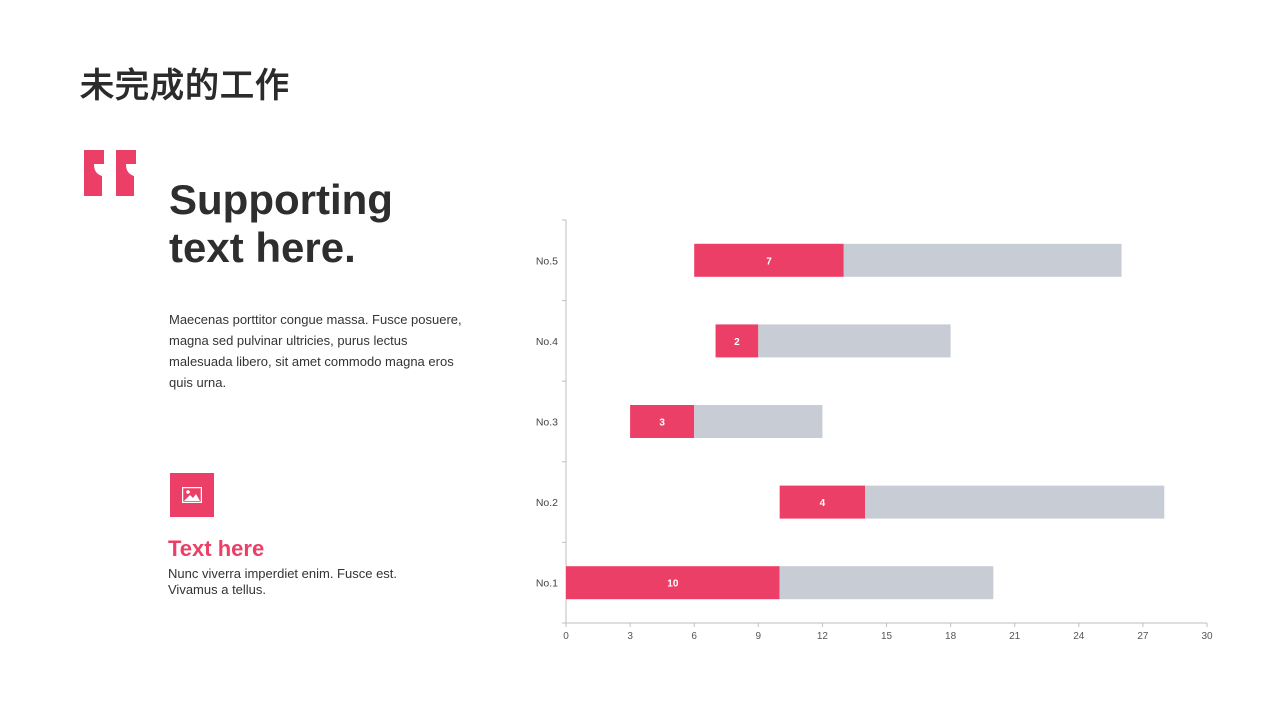 The height and width of the screenshot is (720, 1280). Describe the element at coordinates (262, 247) in the screenshot. I see `headline-line-2: text here.` at that location.